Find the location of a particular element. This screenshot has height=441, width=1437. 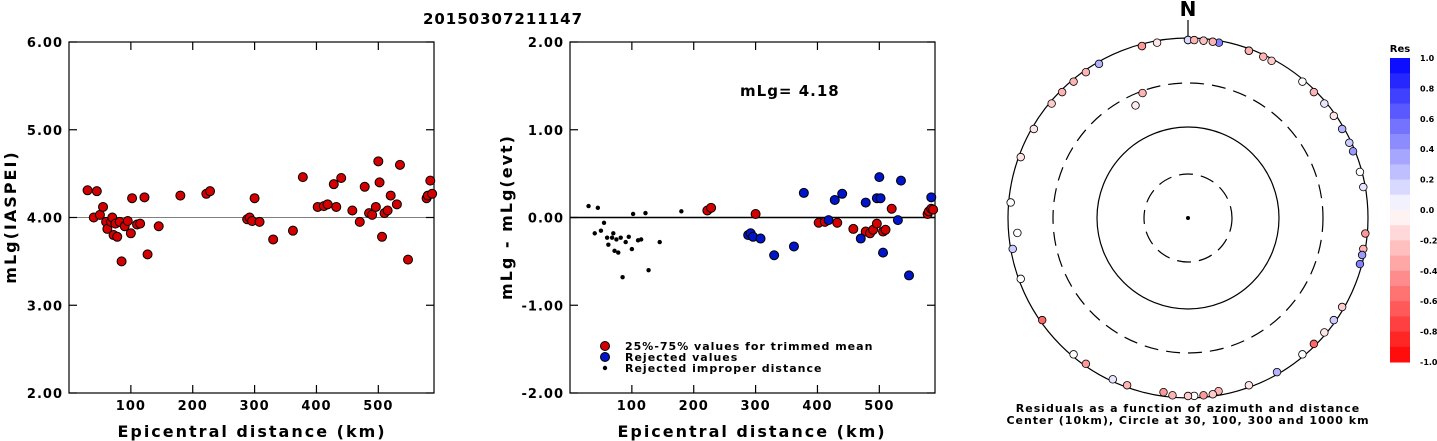

y-tick-label: 6.00 is located at coordinates (45, 43).